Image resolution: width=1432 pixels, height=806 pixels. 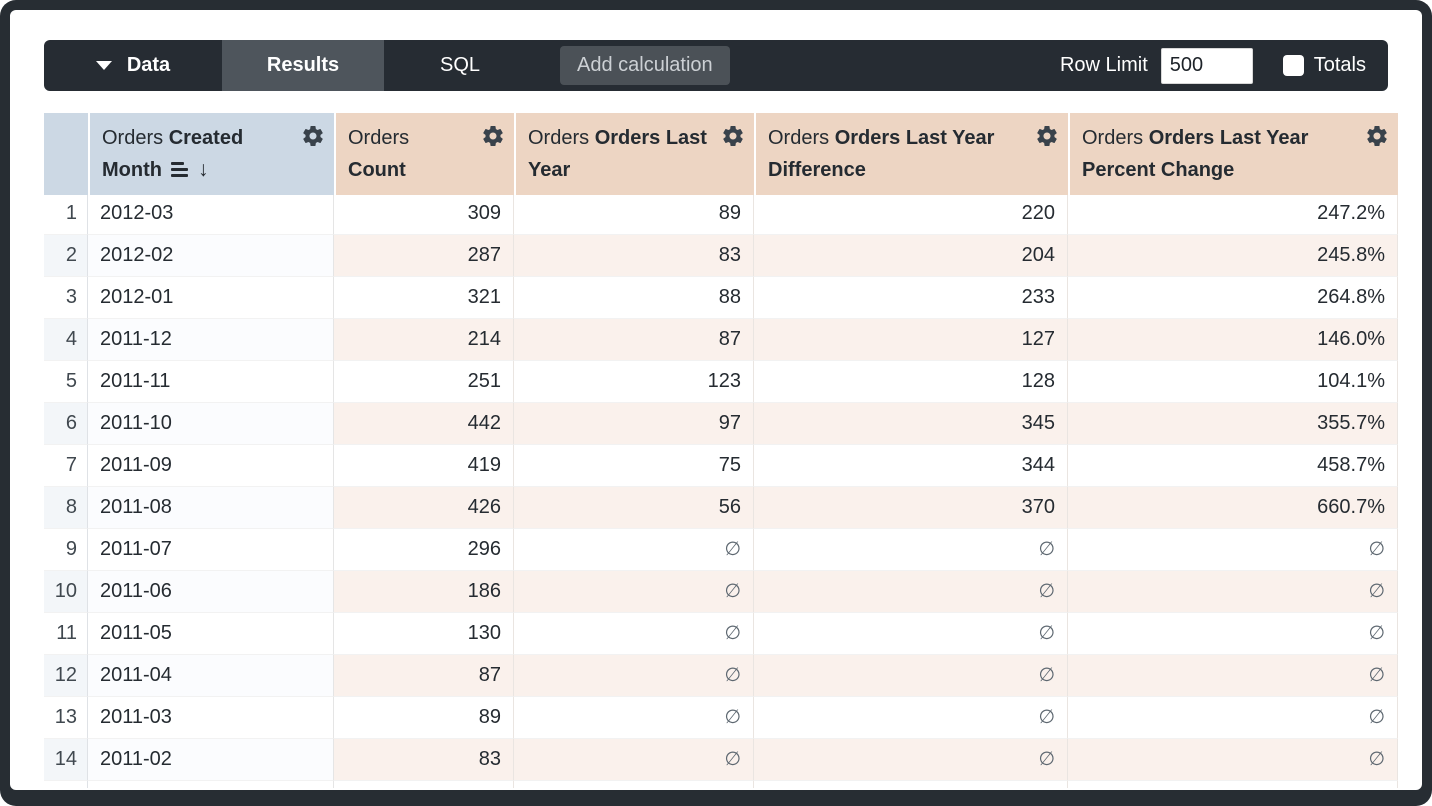 What do you see at coordinates (211, 214) in the screenshot?
I see `dimension-cell: 2012-03` at bounding box center [211, 214].